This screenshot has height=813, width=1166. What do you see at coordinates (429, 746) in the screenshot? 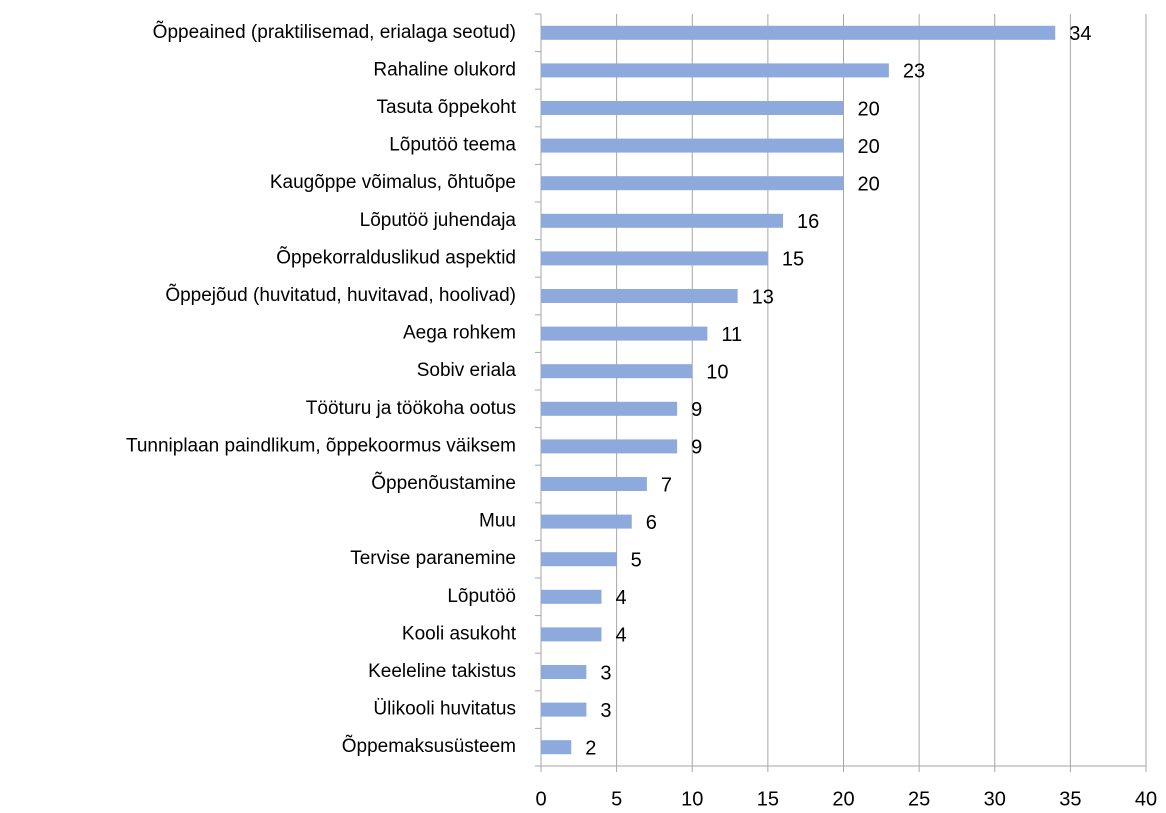
I see `category-label: Õppemaksusüsteem` at bounding box center [429, 746].